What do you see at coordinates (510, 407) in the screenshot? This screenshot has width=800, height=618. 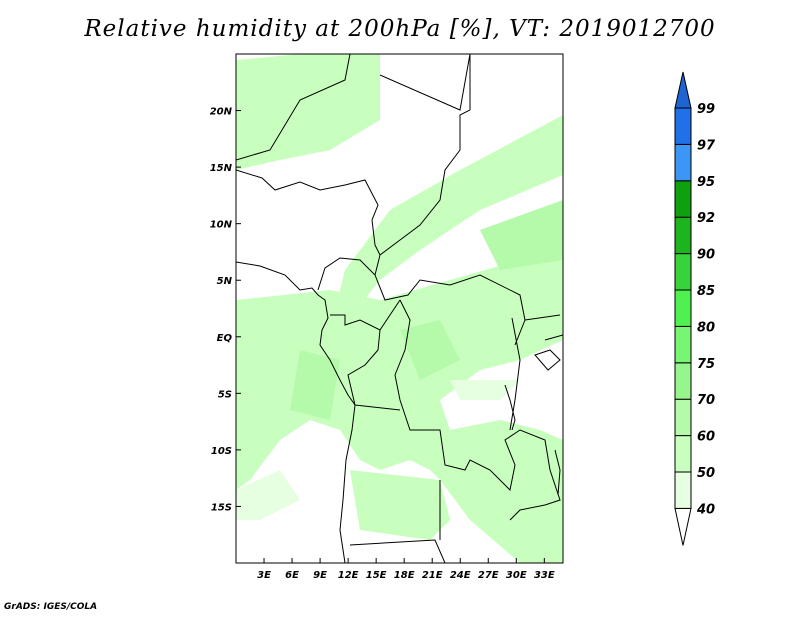 I see `lake-tanganyika` at bounding box center [510, 407].